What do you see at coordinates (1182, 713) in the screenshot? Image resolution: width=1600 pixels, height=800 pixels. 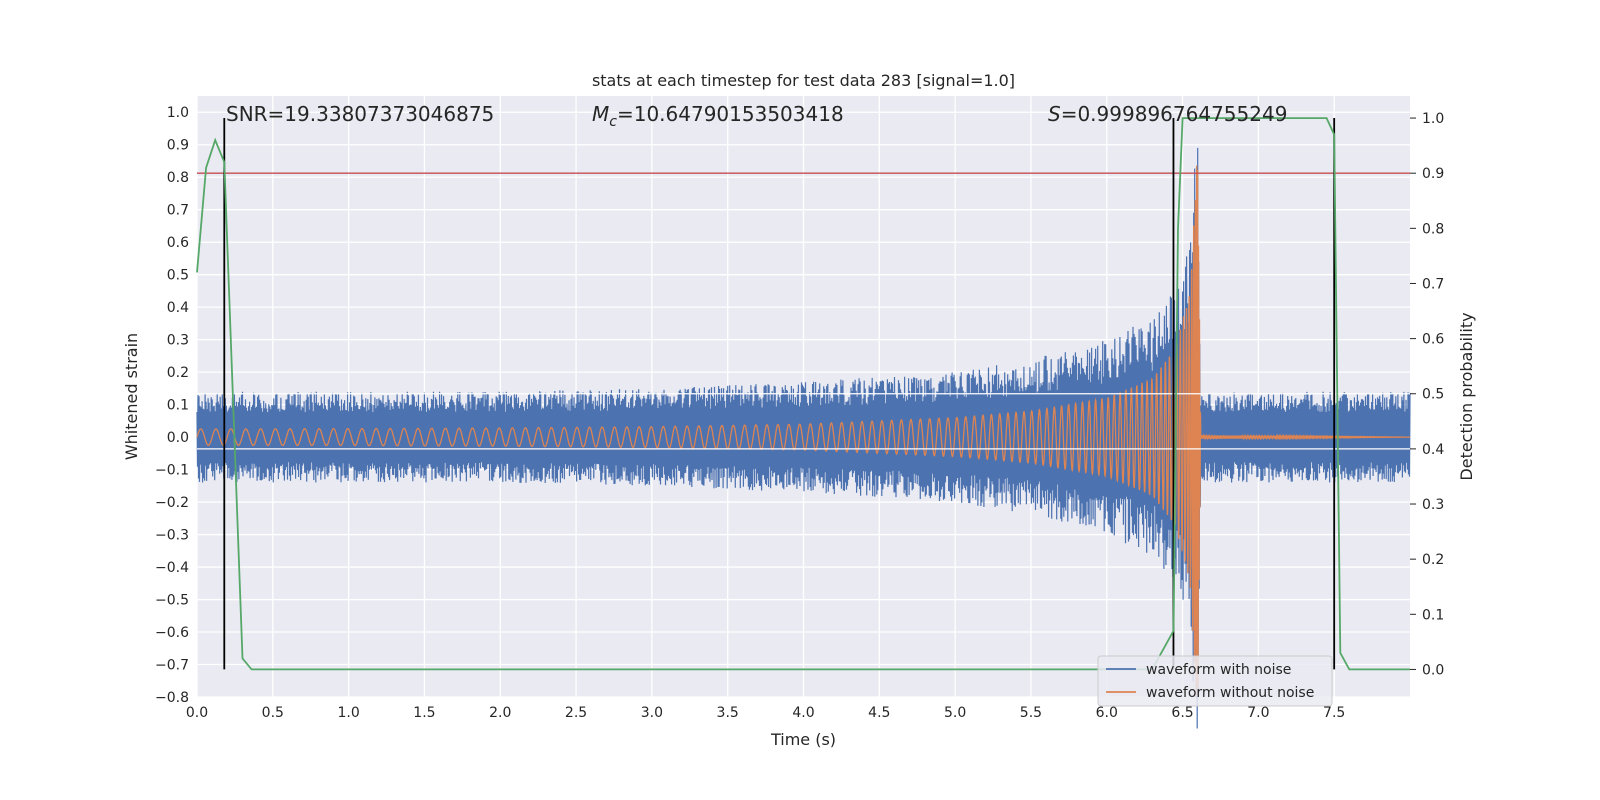 I see `x-tick-label: 6.5` at bounding box center [1182, 713].